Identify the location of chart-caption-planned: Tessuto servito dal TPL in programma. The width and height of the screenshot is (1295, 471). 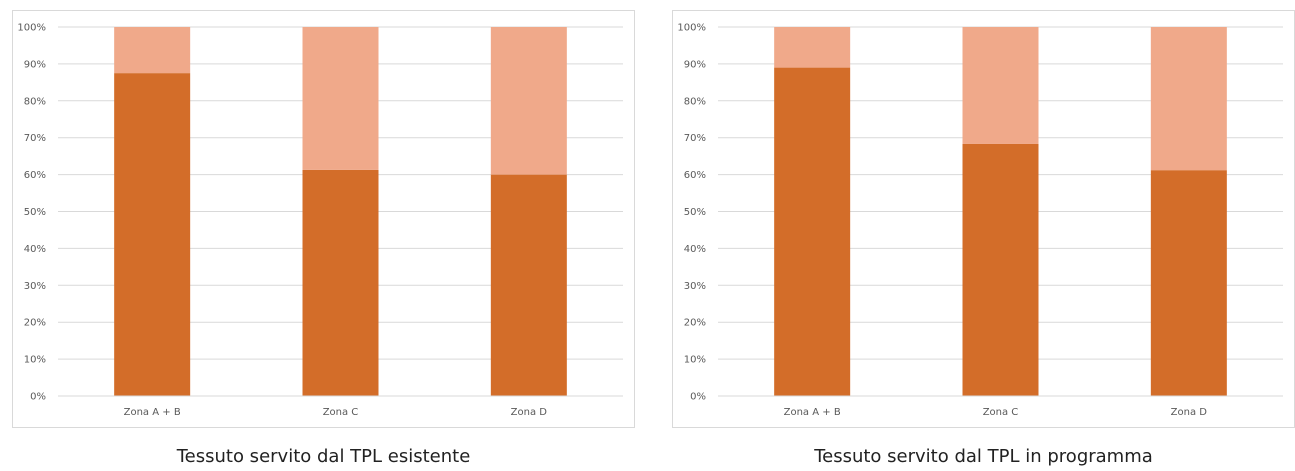
(983, 456).